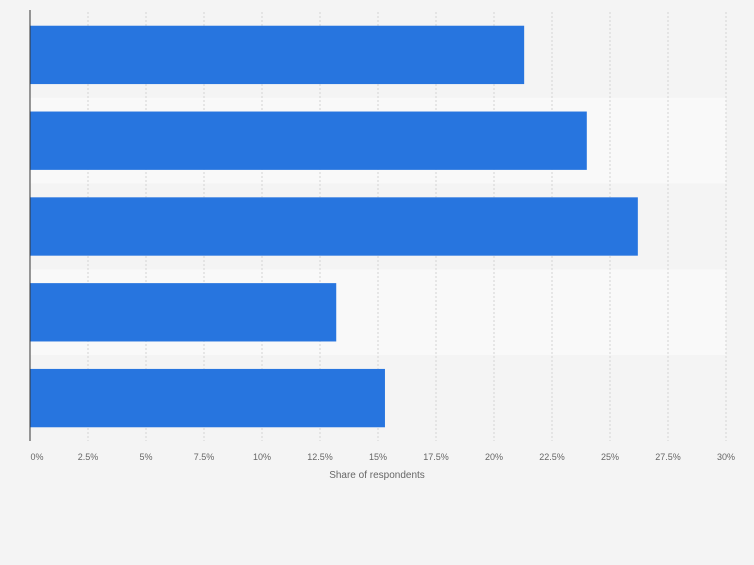 Image resolution: width=754 pixels, height=565 pixels. What do you see at coordinates (668, 457) in the screenshot?
I see `x-tick-label: 27.5%` at bounding box center [668, 457].